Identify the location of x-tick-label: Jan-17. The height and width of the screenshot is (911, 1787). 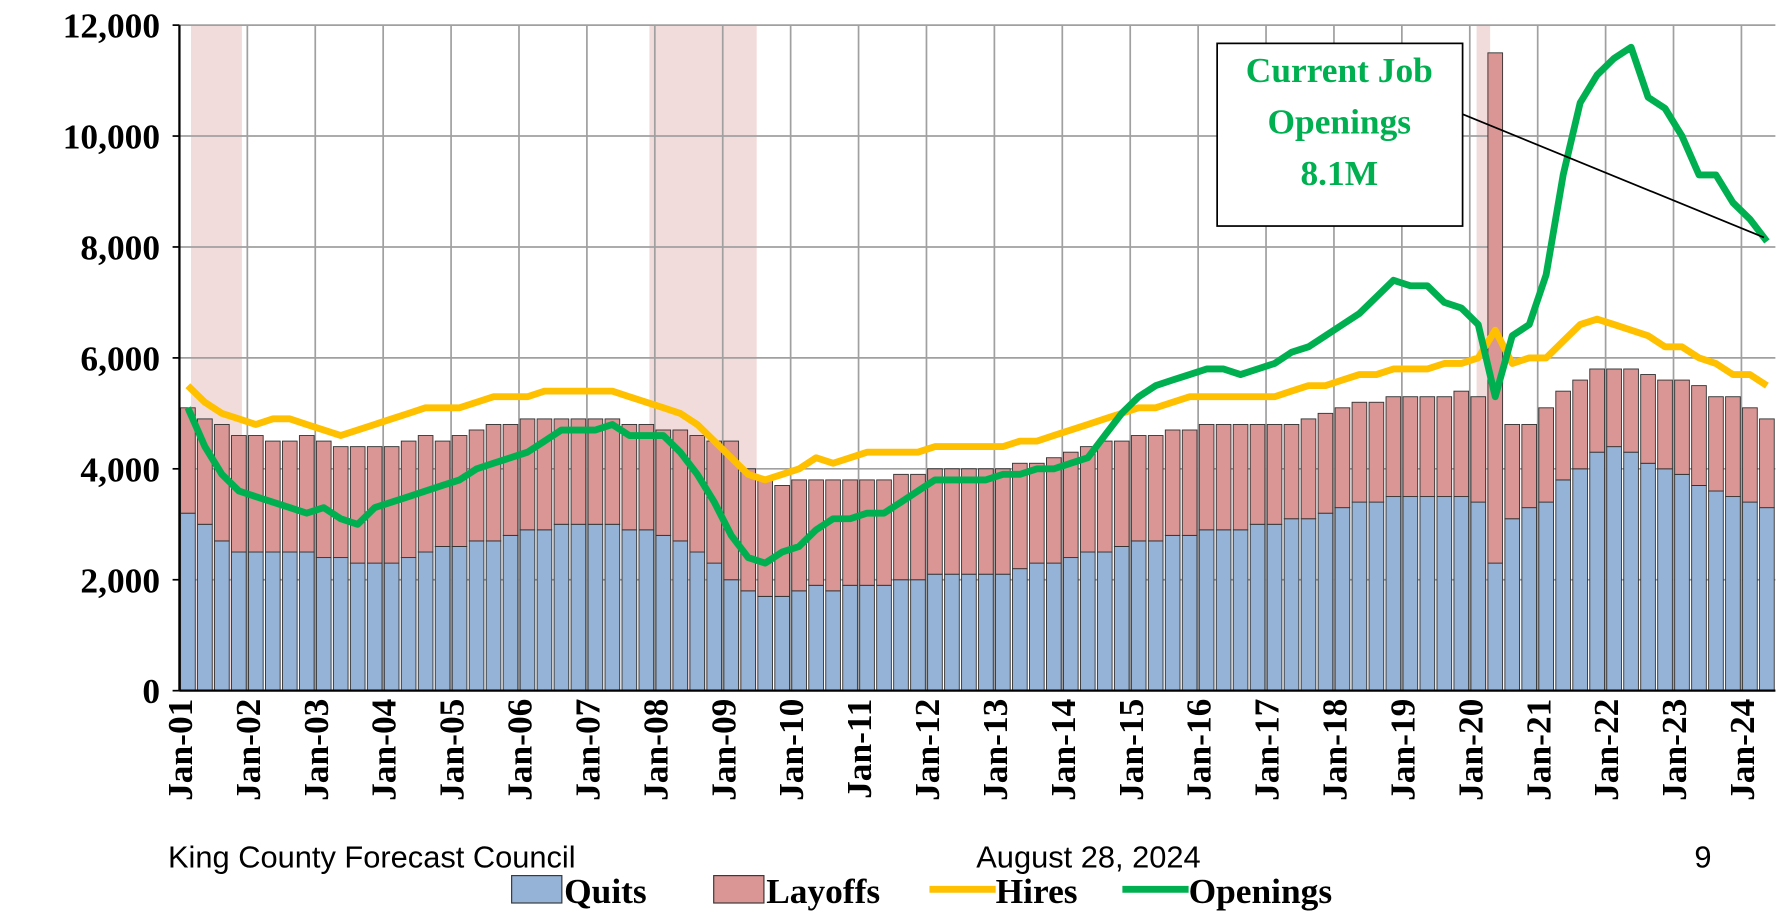
(1267, 750).